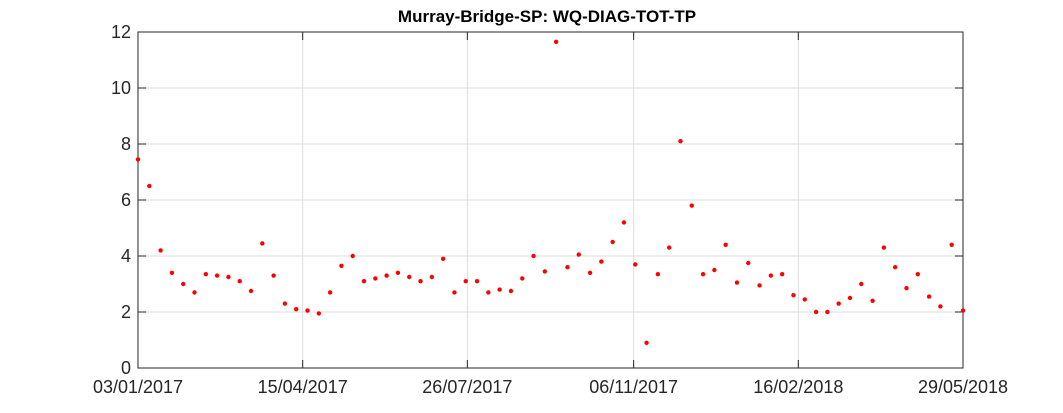 The width and height of the screenshot is (1063, 413). What do you see at coordinates (121, 88) in the screenshot?
I see `y-tick-label: 10` at bounding box center [121, 88].